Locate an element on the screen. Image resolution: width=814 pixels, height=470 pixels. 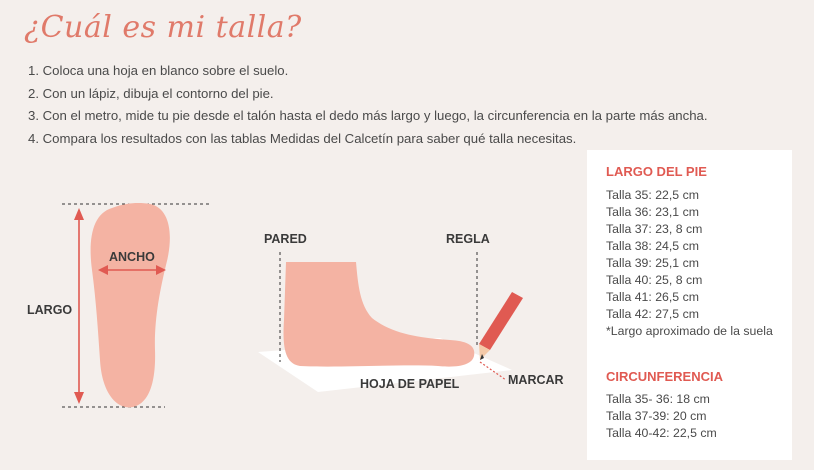
largo-footnote: *Largo aproximado de la suela is located at coordinates (689, 331).